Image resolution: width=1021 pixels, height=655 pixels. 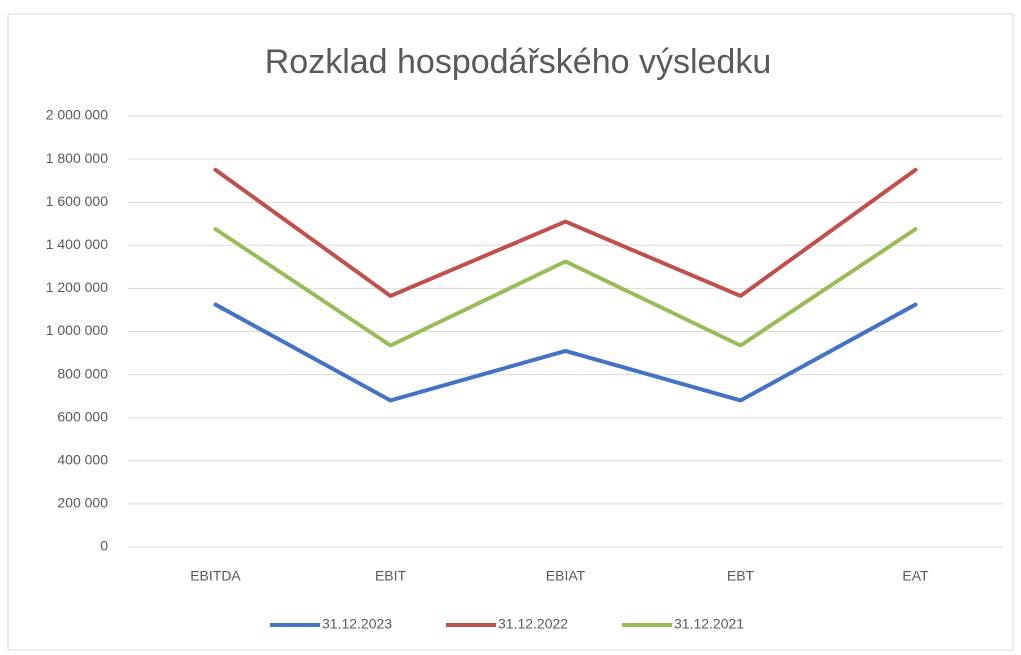 I want to click on y-tick-label: 2 000 000, so click(x=77, y=115).